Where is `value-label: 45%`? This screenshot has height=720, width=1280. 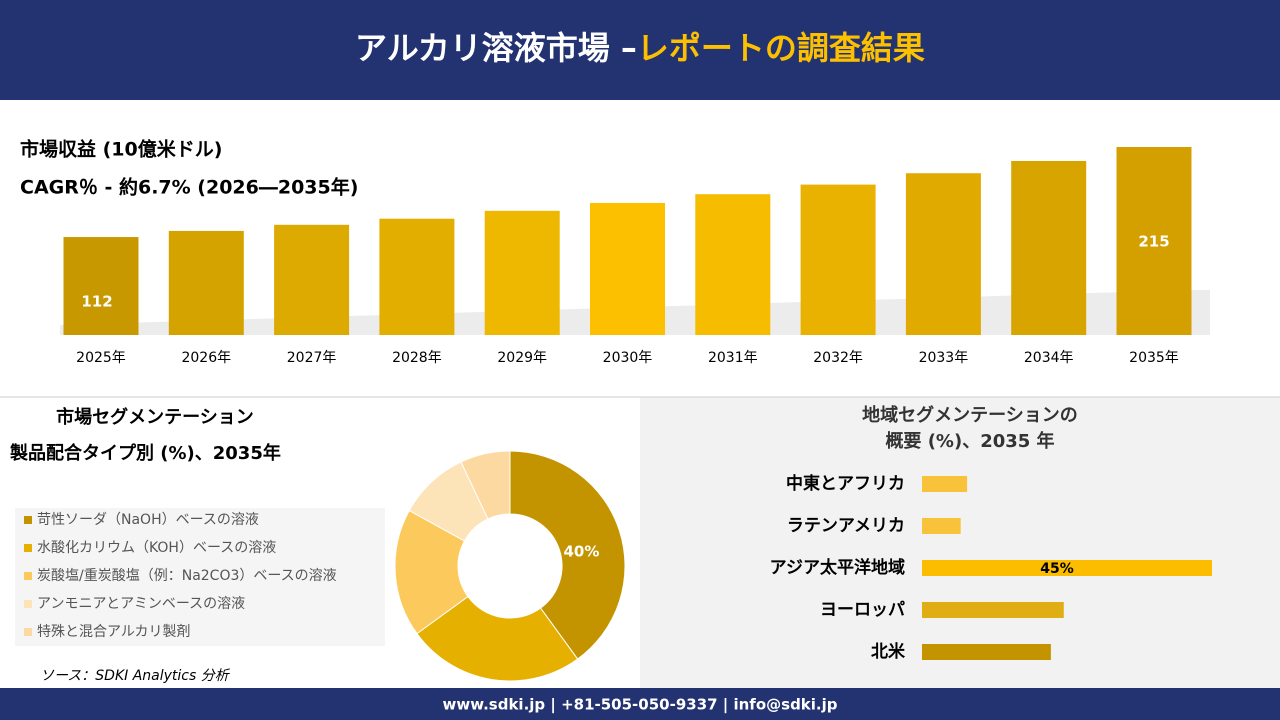 value-label: 45% is located at coordinates (1057, 569).